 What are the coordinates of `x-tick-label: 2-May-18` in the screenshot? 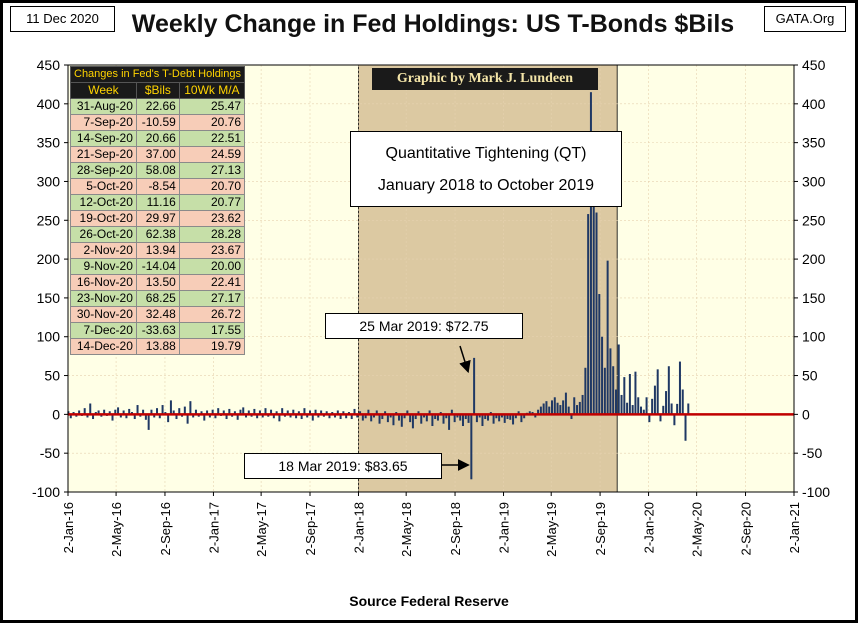 It's located at (406, 529).